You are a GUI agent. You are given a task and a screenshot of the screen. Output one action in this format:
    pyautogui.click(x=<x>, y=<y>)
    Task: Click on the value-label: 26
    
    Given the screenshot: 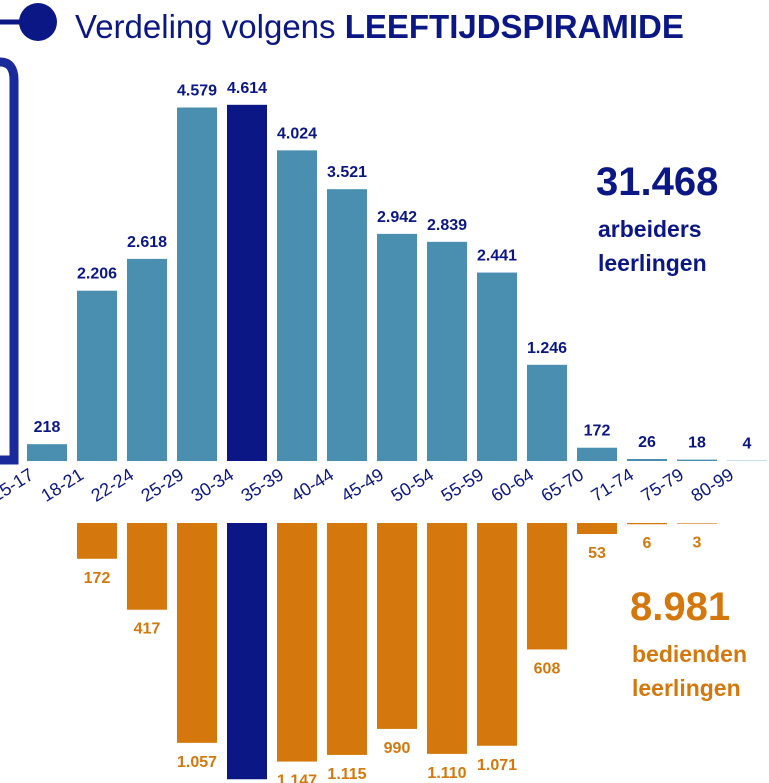 What is the action you would take?
    pyautogui.click(x=647, y=442)
    